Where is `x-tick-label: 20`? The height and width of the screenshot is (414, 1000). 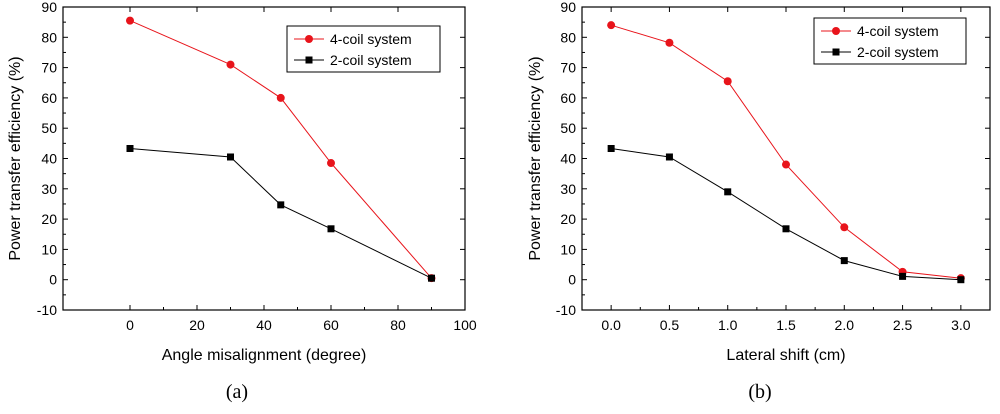
x-tick-label: 20 is located at coordinates (197, 325).